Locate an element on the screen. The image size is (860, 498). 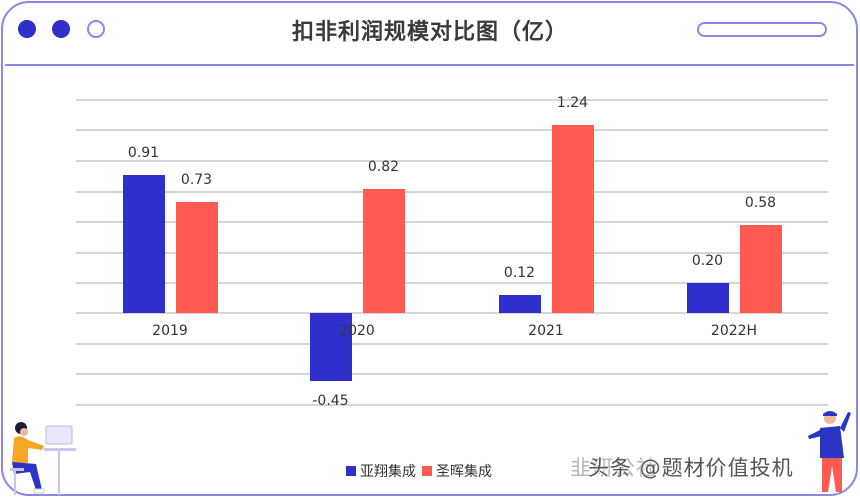
data-label: 0.20 is located at coordinates (707, 260).